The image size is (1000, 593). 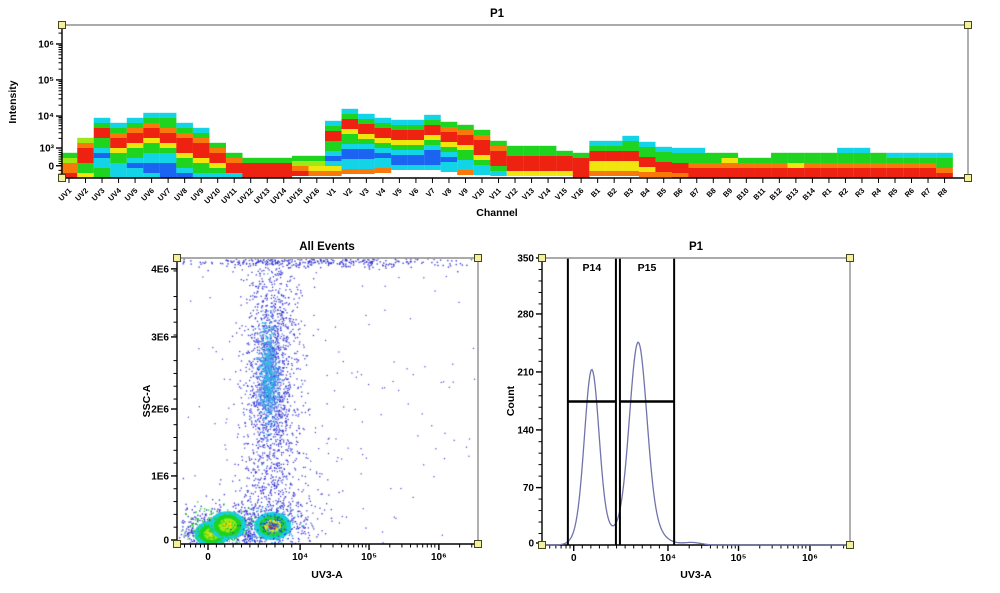 What do you see at coordinates (525, 430) in the screenshot?
I see `tick-label: 140` at bounding box center [525, 430].